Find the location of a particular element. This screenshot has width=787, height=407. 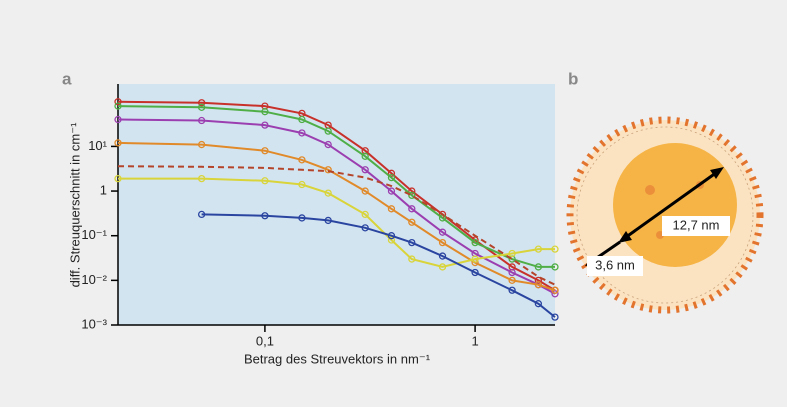

y-tick-label: 10⁻¹ is located at coordinates (94, 234).